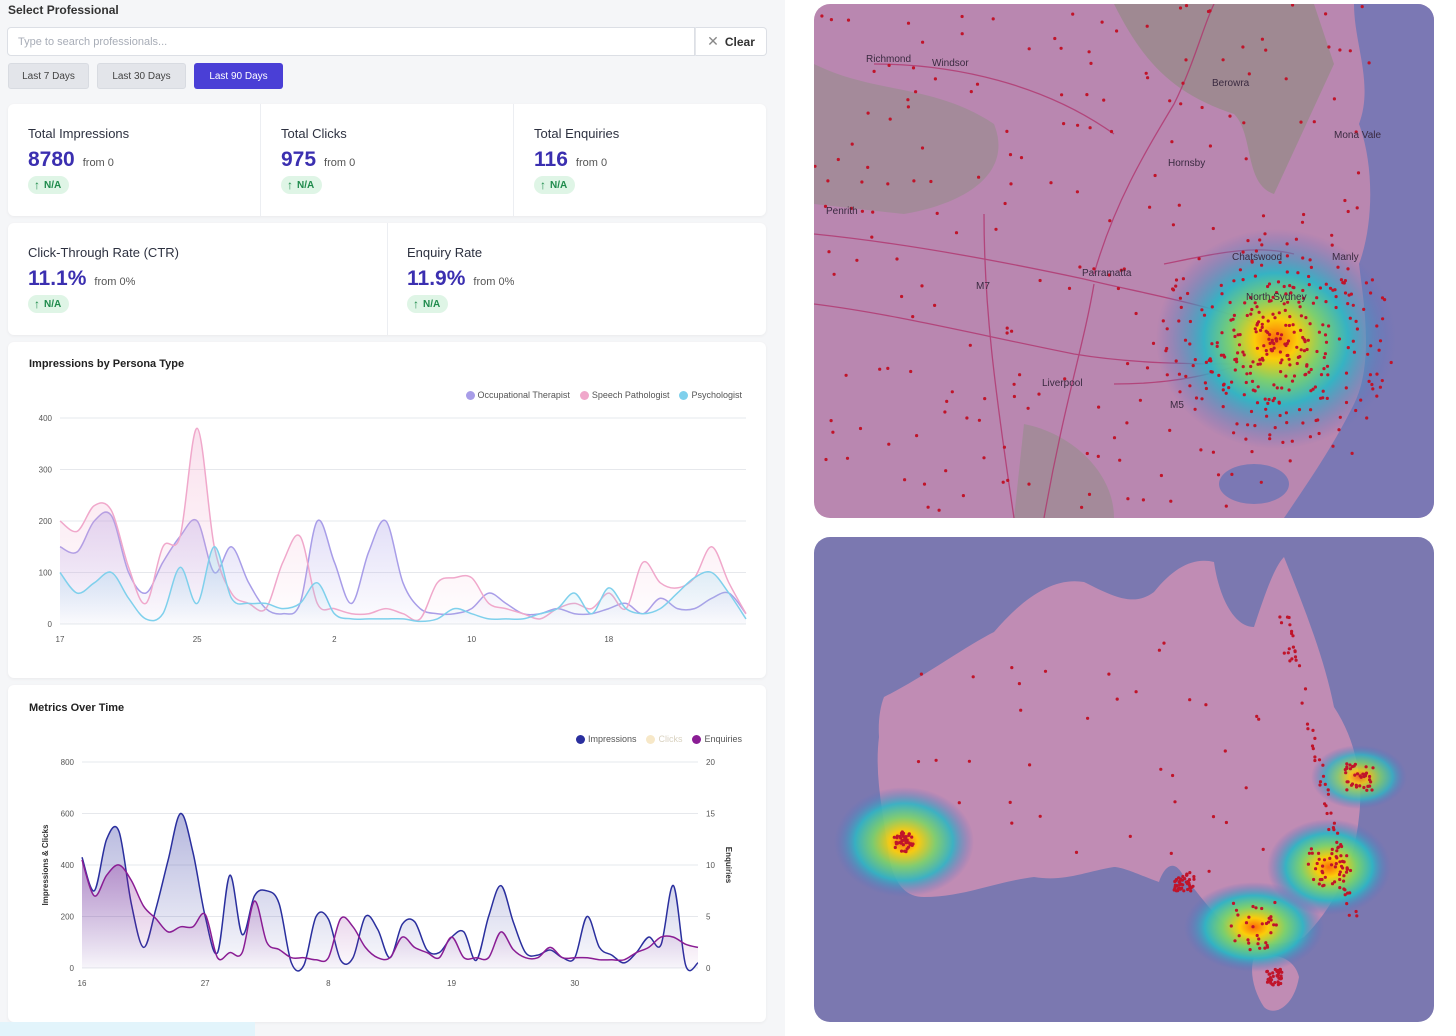  I want to click on legend-item: Impressions, so click(605, 739).